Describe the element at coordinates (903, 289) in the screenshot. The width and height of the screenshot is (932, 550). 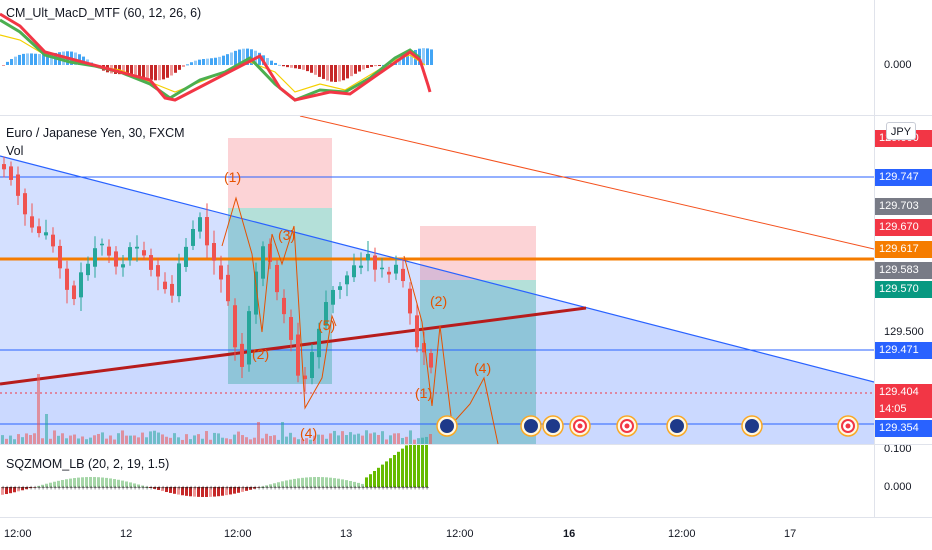
I see `price-tag-green: 129.570` at that location.